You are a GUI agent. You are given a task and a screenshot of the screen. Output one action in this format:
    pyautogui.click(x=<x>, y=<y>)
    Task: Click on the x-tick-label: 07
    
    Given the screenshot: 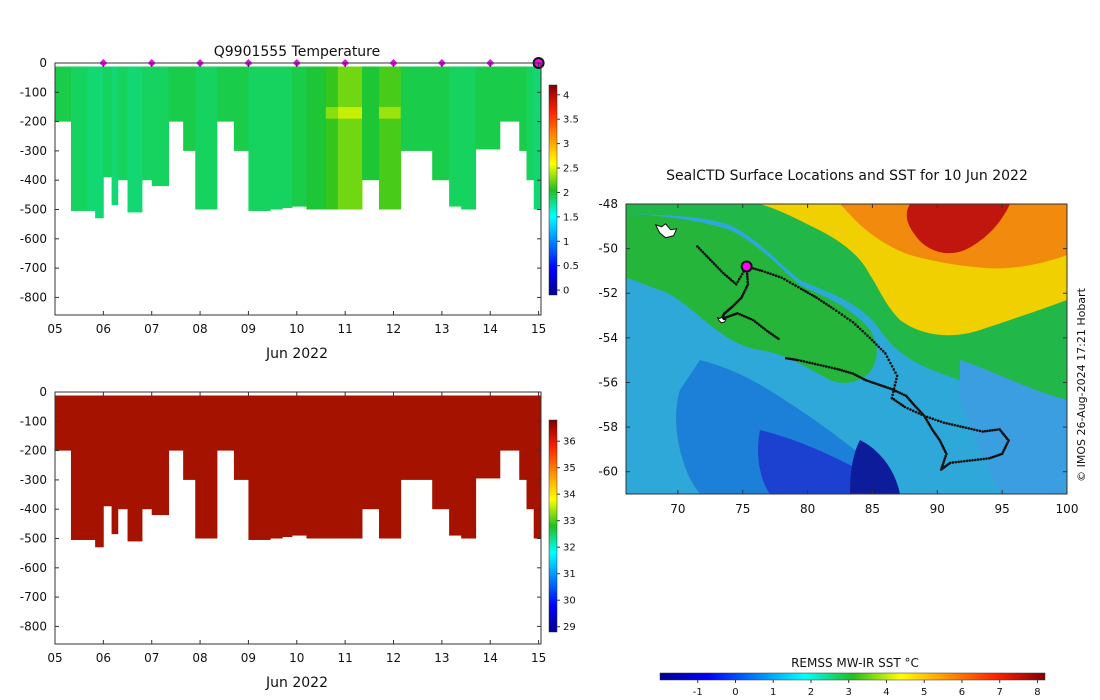 What is the action you would take?
    pyautogui.click(x=151, y=658)
    